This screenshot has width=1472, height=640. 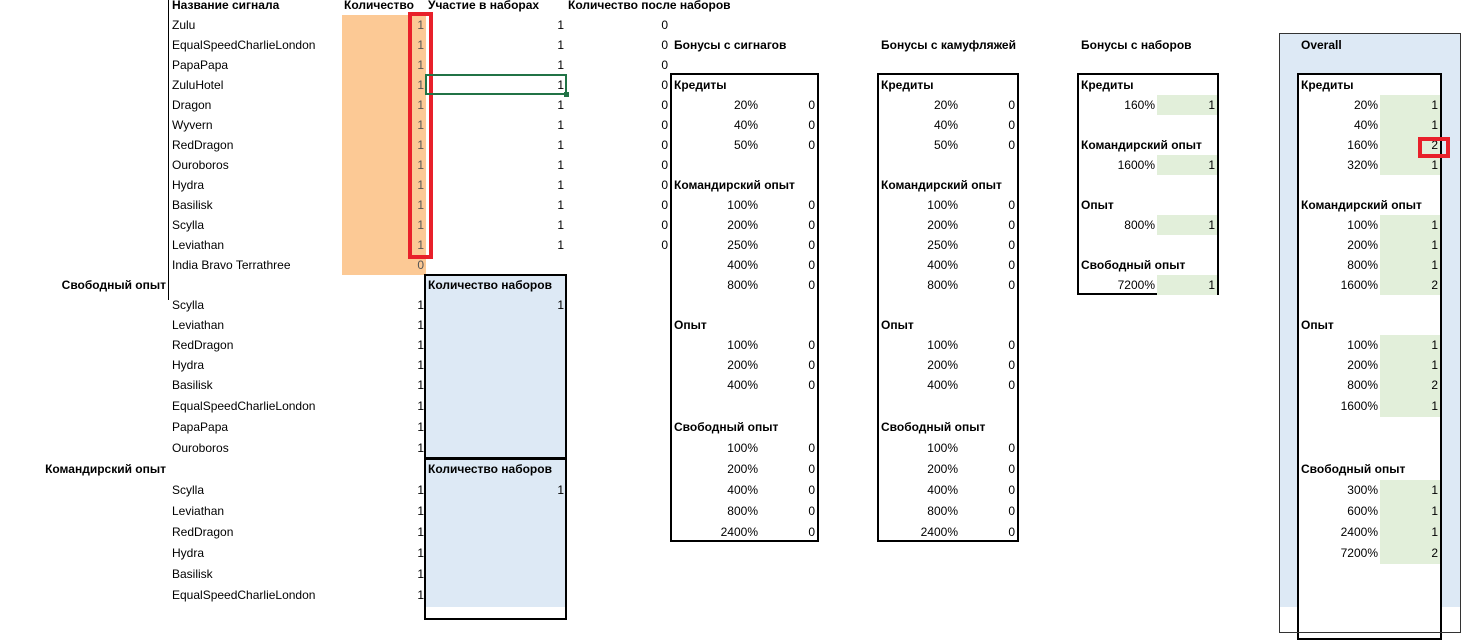 What do you see at coordinates (192, 205) in the screenshot?
I see `signal-name-cell: Basilisk` at bounding box center [192, 205].